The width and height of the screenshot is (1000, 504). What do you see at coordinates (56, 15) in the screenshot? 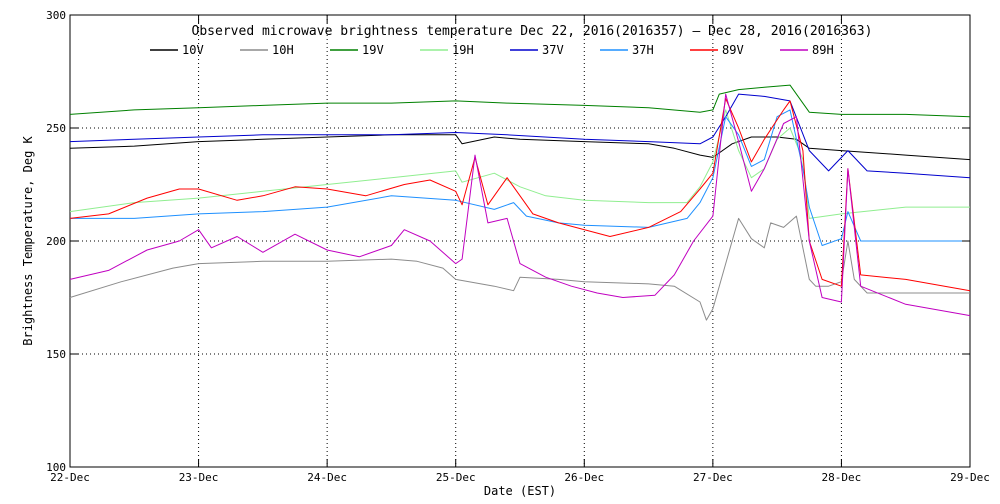
I see `y-tick-label: 300` at bounding box center [56, 15].